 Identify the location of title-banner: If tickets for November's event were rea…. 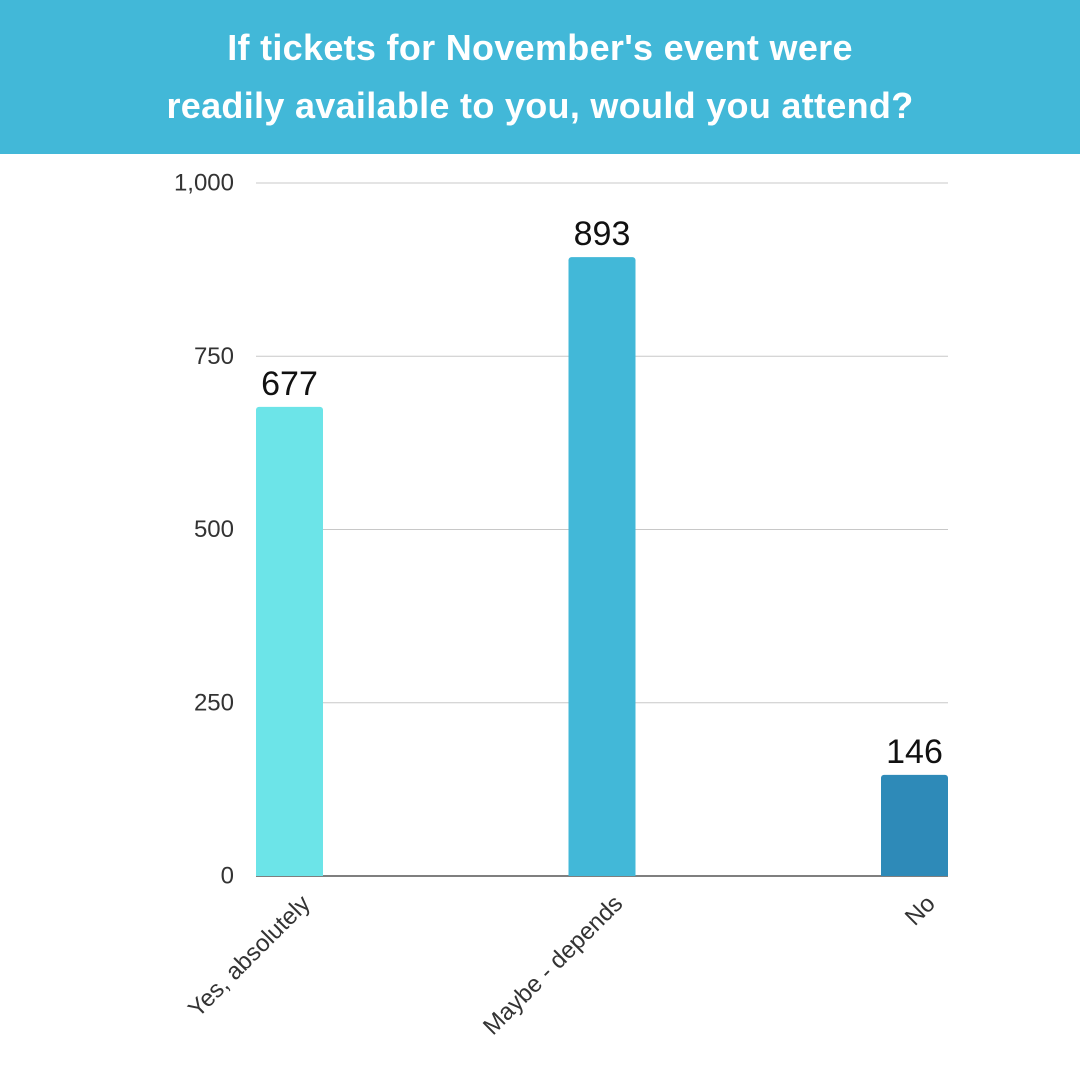
(540, 77).